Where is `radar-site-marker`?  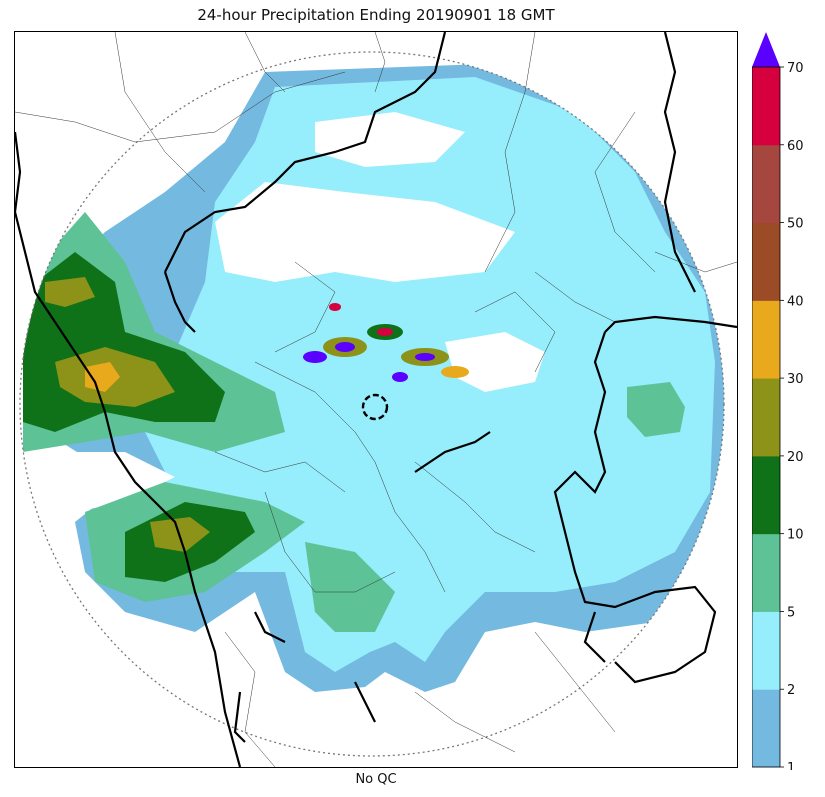
radar-site-marker is located at coordinates (375, 407).